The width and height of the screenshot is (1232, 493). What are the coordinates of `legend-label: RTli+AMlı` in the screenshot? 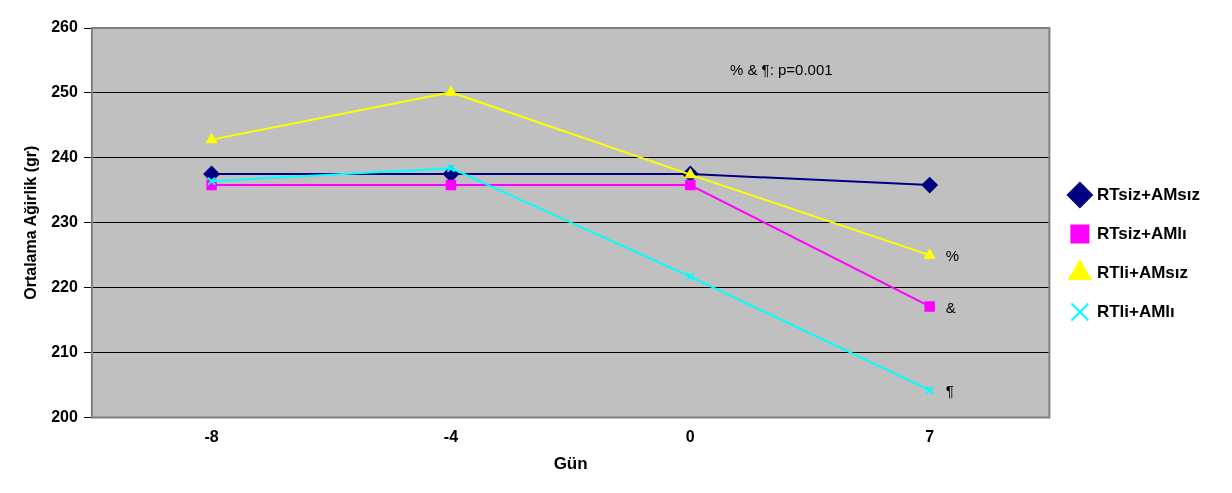 It's located at (1135, 311).